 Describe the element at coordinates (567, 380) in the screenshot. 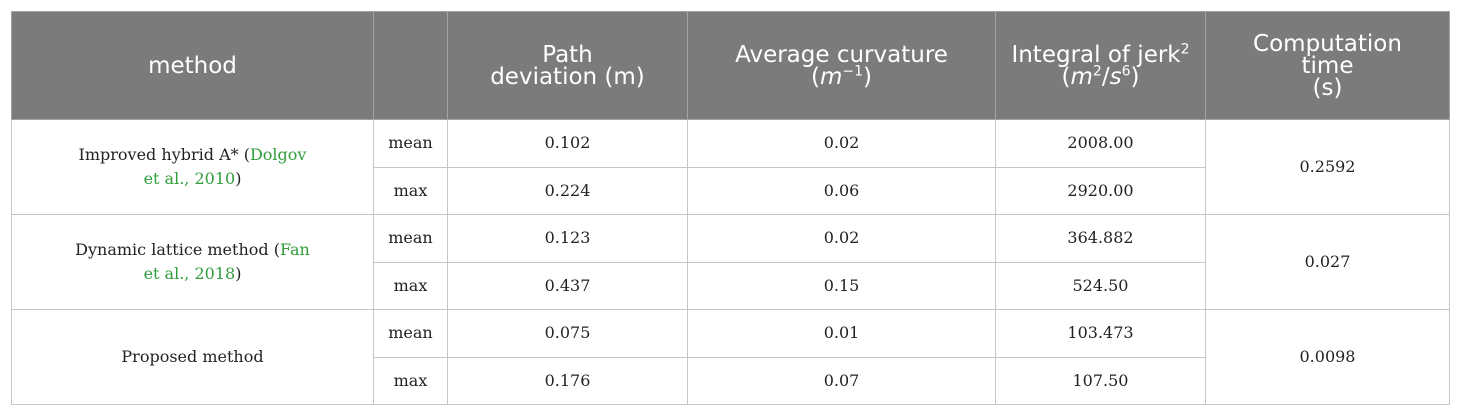

I see `path-deviation-cell: 0.176` at that location.